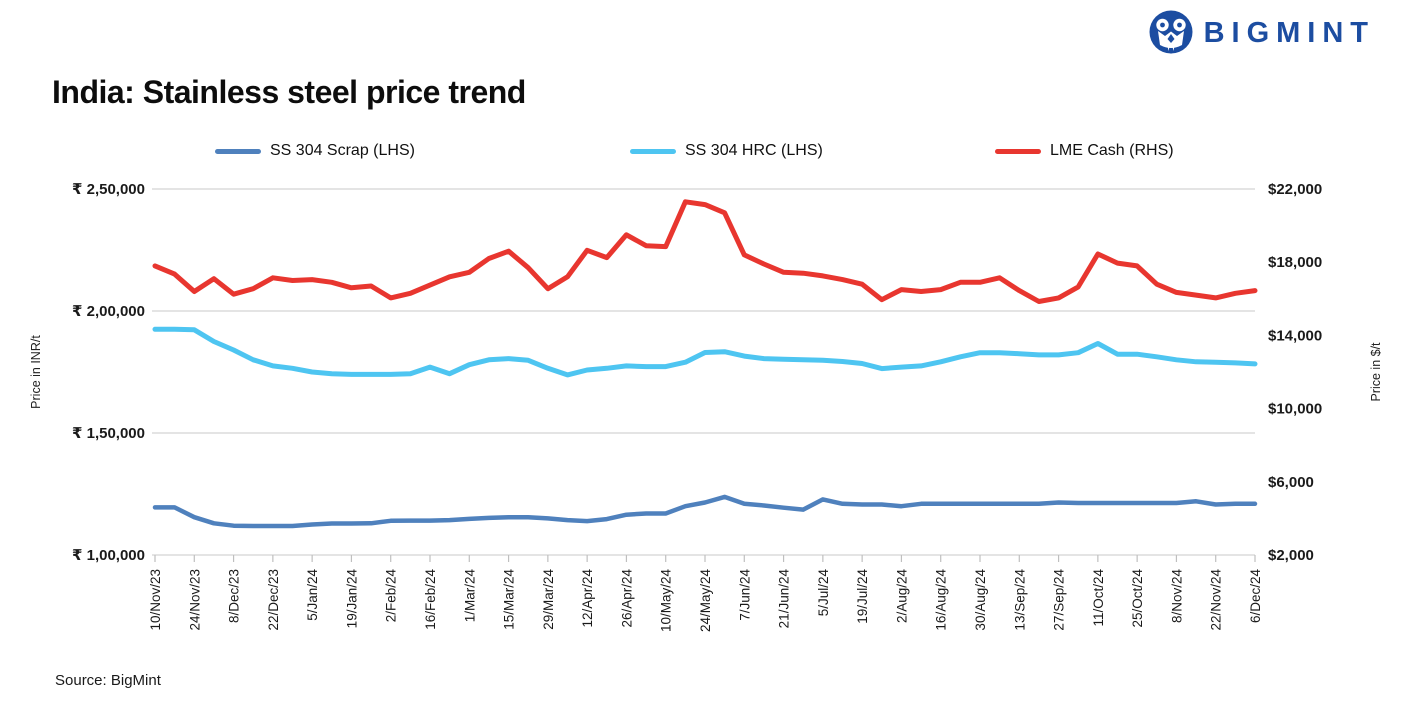 The image size is (1403, 709). I want to click on left-axis-title: Price in INR/t, so click(36, 372).